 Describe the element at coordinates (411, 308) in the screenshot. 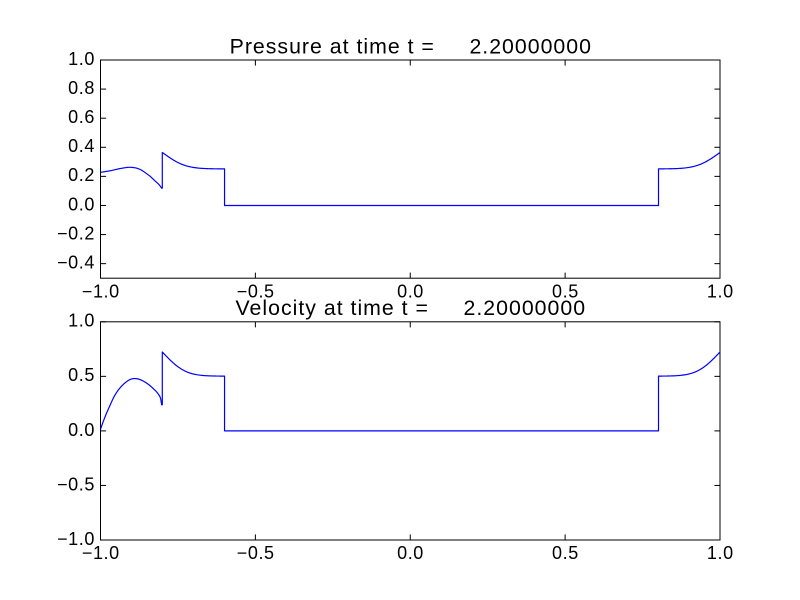

I see `svg-text:Velocity at time t = 2.200: Velocity at time t = 2.20000000` at that location.